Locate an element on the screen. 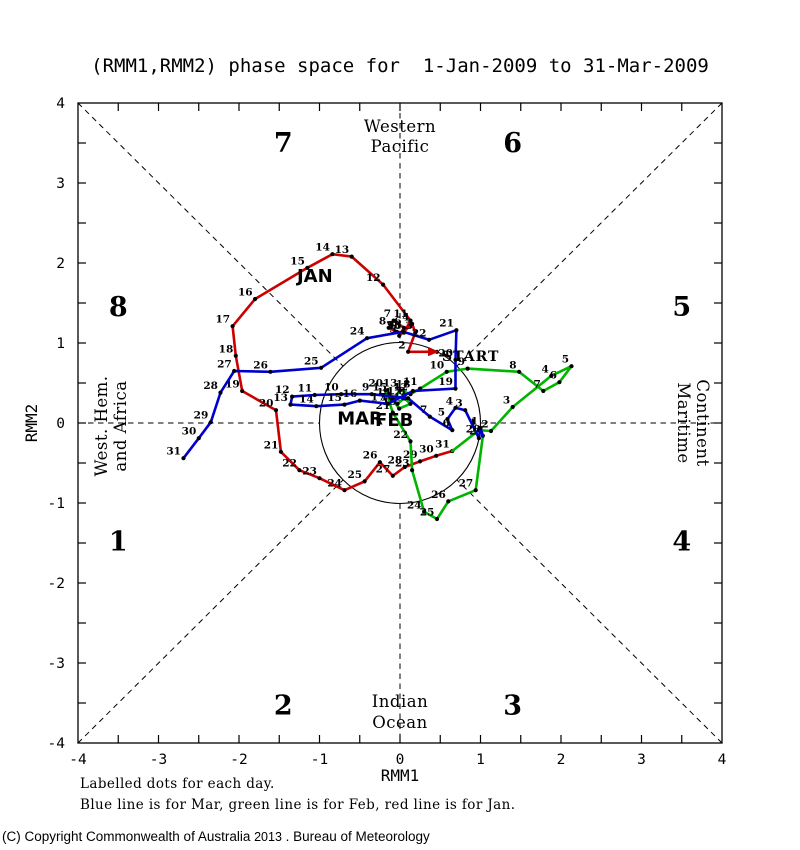 This screenshot has height=850, width=800. start-marker: START is located at coordinates (463, 356).